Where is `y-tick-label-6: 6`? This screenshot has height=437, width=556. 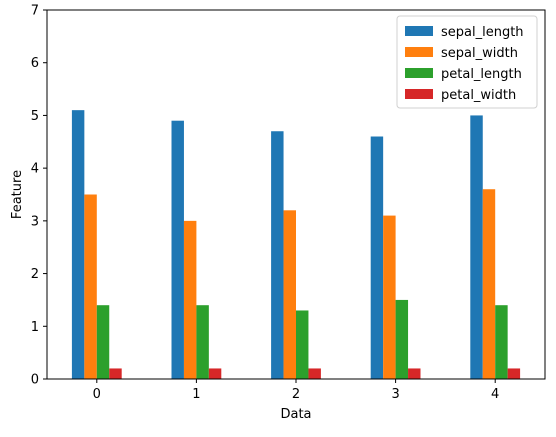 y-tick-label-6: 6 is located at coordinates (35, 63).